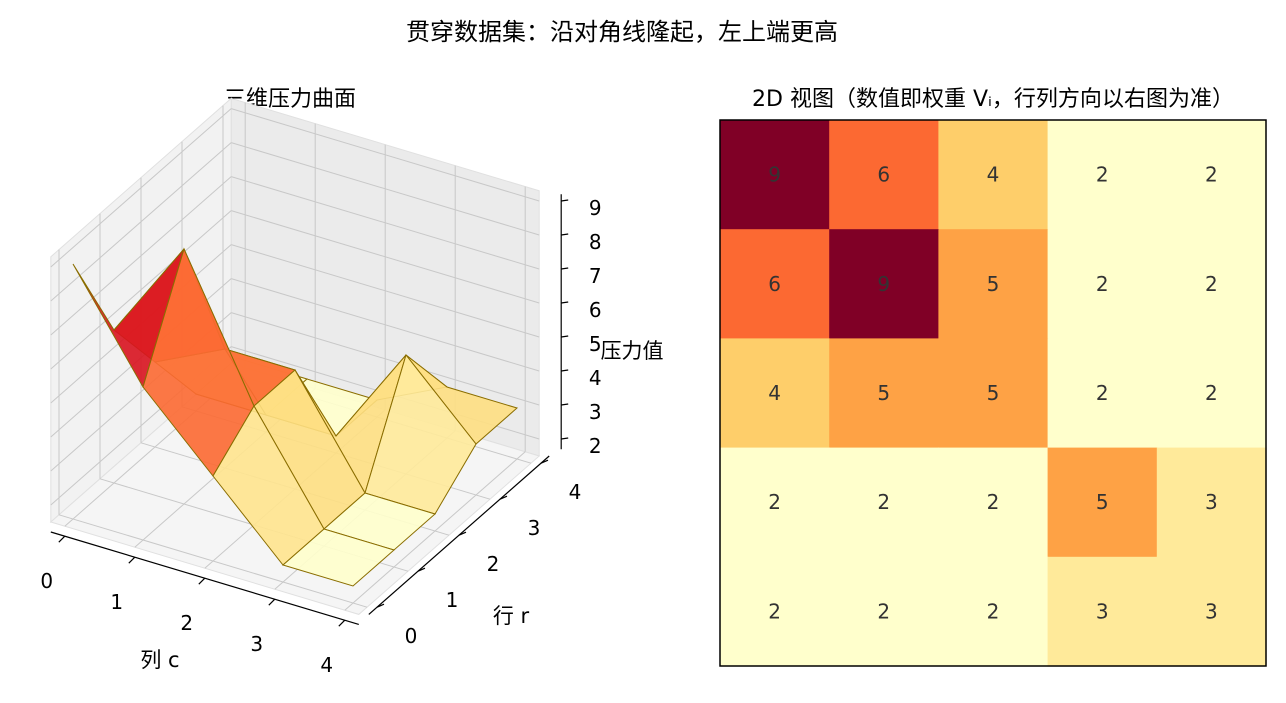 Image resolution: width=1286 pixels, height=703 pixels. I want to click on y-tick-label: 1, so click(452, 600).